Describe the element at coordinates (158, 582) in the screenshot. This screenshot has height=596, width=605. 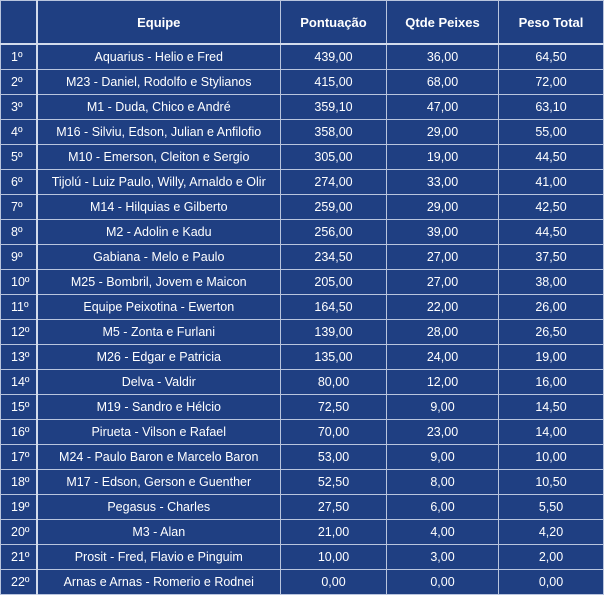
I see `cell-team: Arnas e Arnas - Romerio e Rodnei` at that location.